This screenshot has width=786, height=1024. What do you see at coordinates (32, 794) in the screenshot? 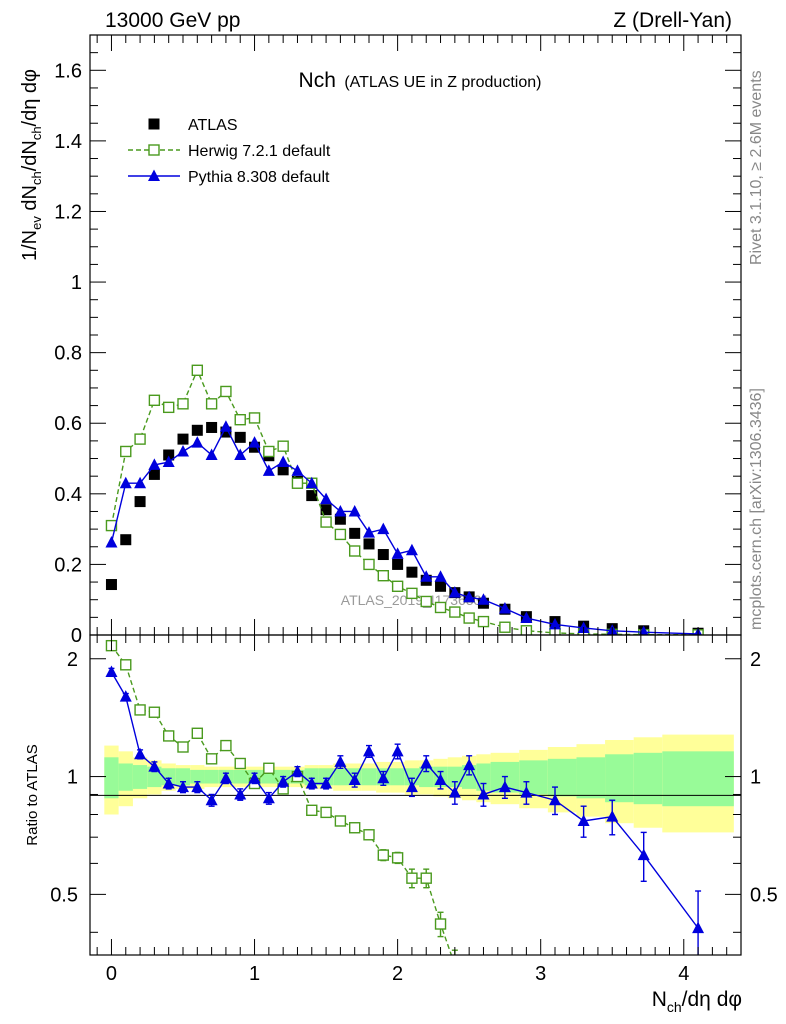
I see `ratio-y-axis-label: Ratio to ATLAS` at bounding box center [32, 794].